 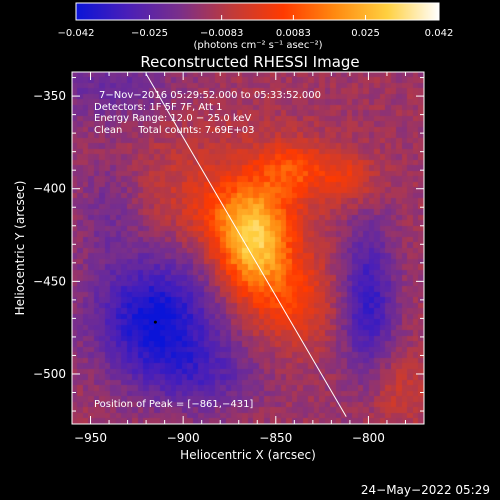 I want to click on colorbar-tick-label: −0.025, so click(x=149, y=33).